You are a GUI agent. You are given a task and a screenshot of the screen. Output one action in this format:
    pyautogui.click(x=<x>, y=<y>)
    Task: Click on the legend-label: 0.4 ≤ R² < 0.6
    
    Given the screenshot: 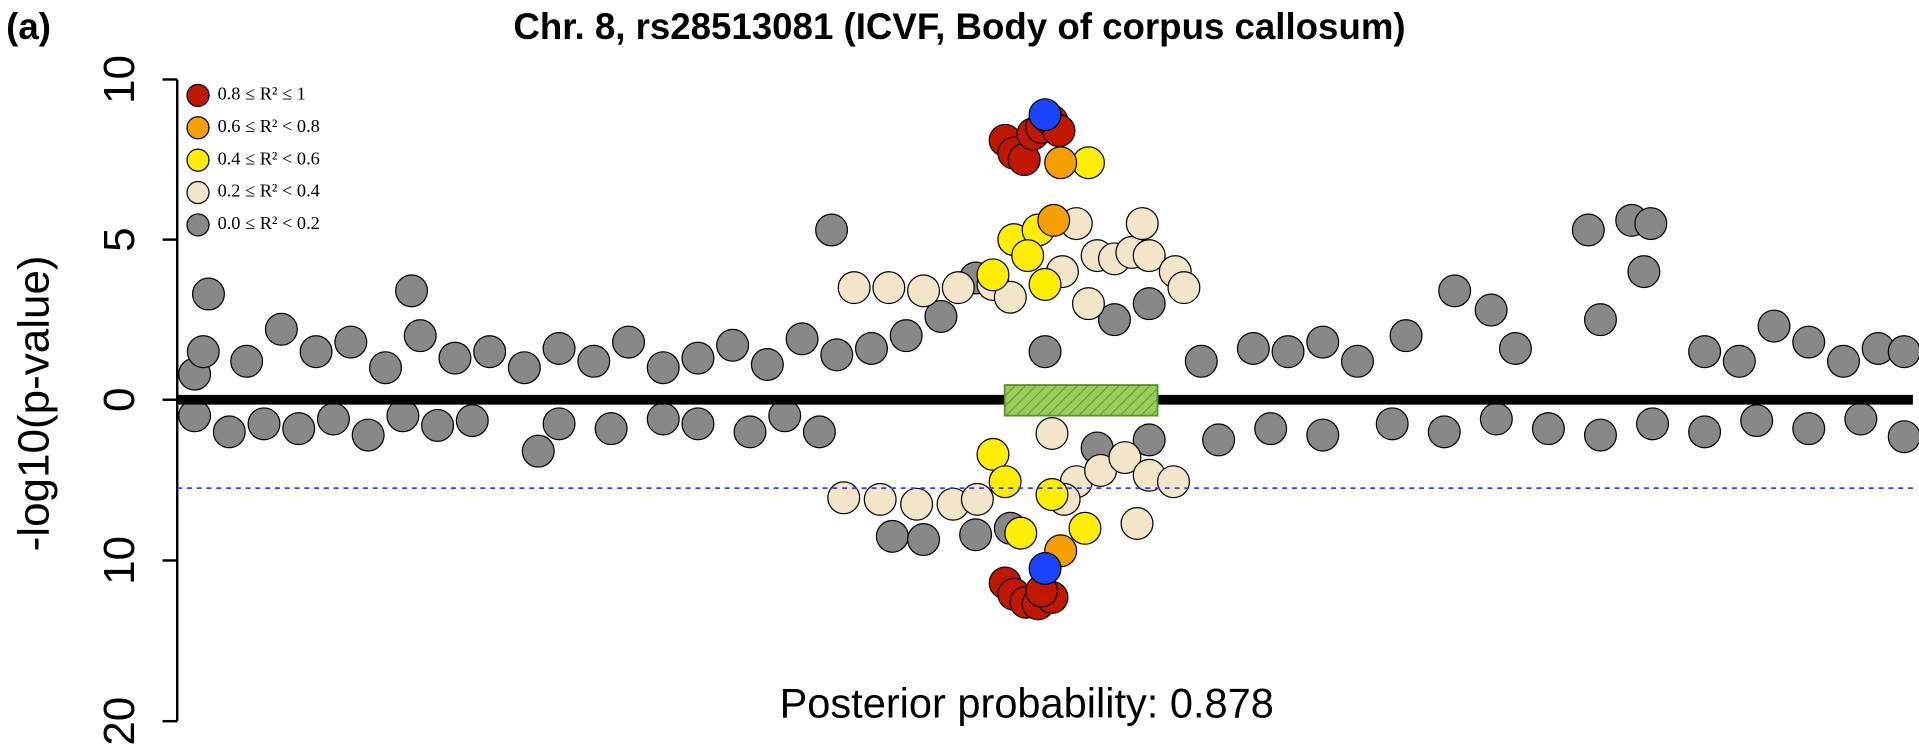 What is the action you would take?
    pyautogui.click(x=269, y=158)
    